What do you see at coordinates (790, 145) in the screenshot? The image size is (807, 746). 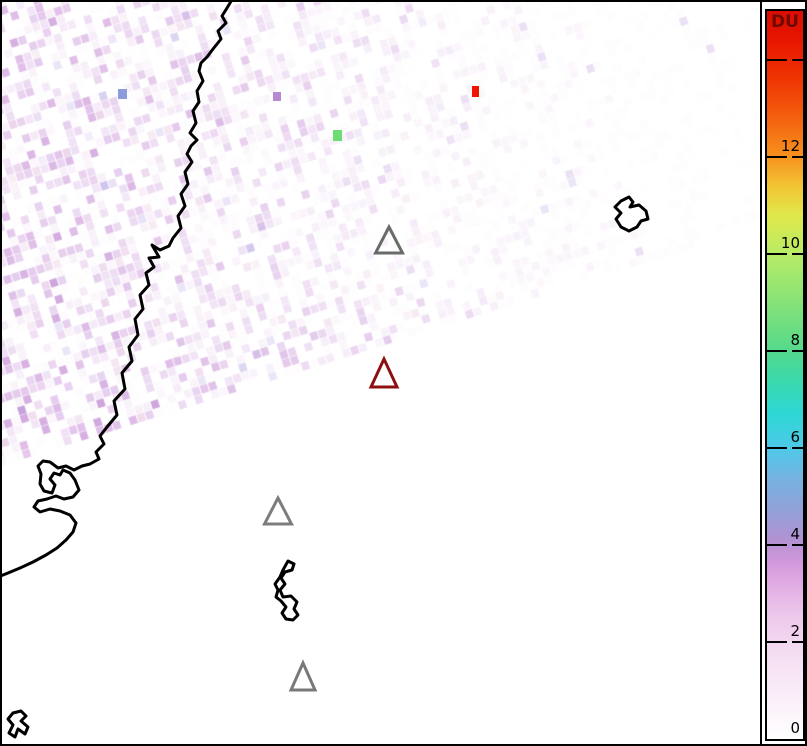 I see `colorbar-tick-label: 12` at bounding box center [790, 145].